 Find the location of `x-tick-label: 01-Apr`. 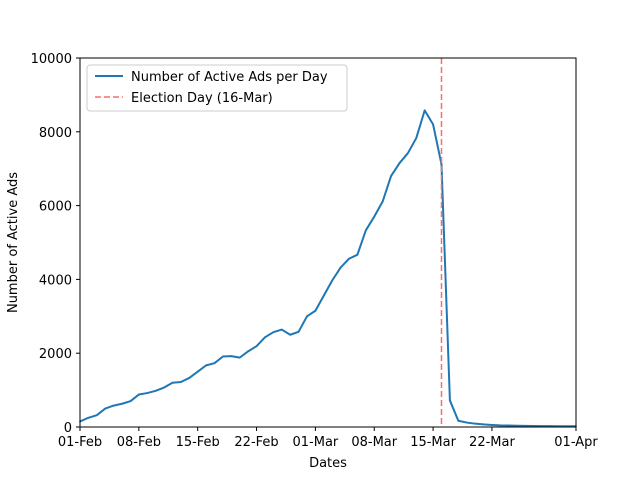

x-tick-label: 01-Apr is located at coordinates (576, 442).